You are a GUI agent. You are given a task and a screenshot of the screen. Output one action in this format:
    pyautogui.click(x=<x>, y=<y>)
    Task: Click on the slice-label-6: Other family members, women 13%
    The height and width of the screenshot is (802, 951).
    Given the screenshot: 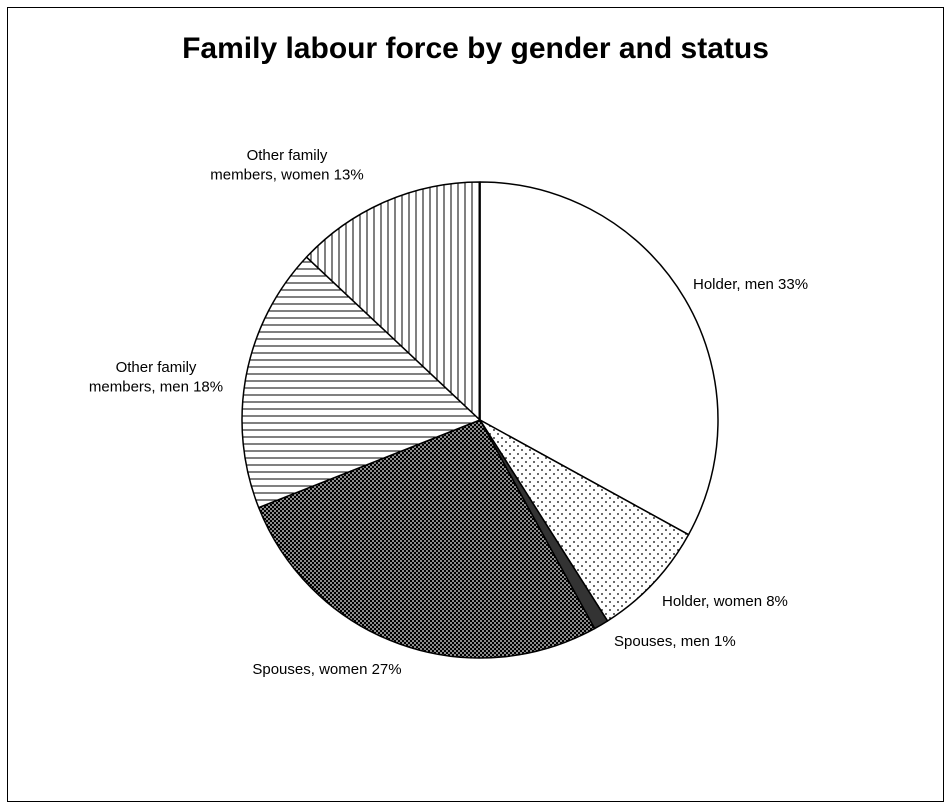 What is the action you would take?
    pyautogui.click(x=286, y=165)
    